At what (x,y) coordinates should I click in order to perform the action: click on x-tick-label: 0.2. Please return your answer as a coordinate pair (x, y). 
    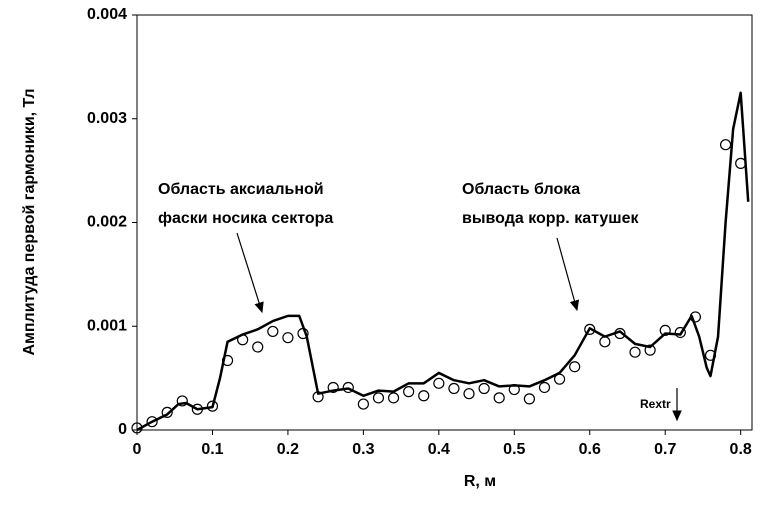
    Looking at the image, I should click on (288, 449).